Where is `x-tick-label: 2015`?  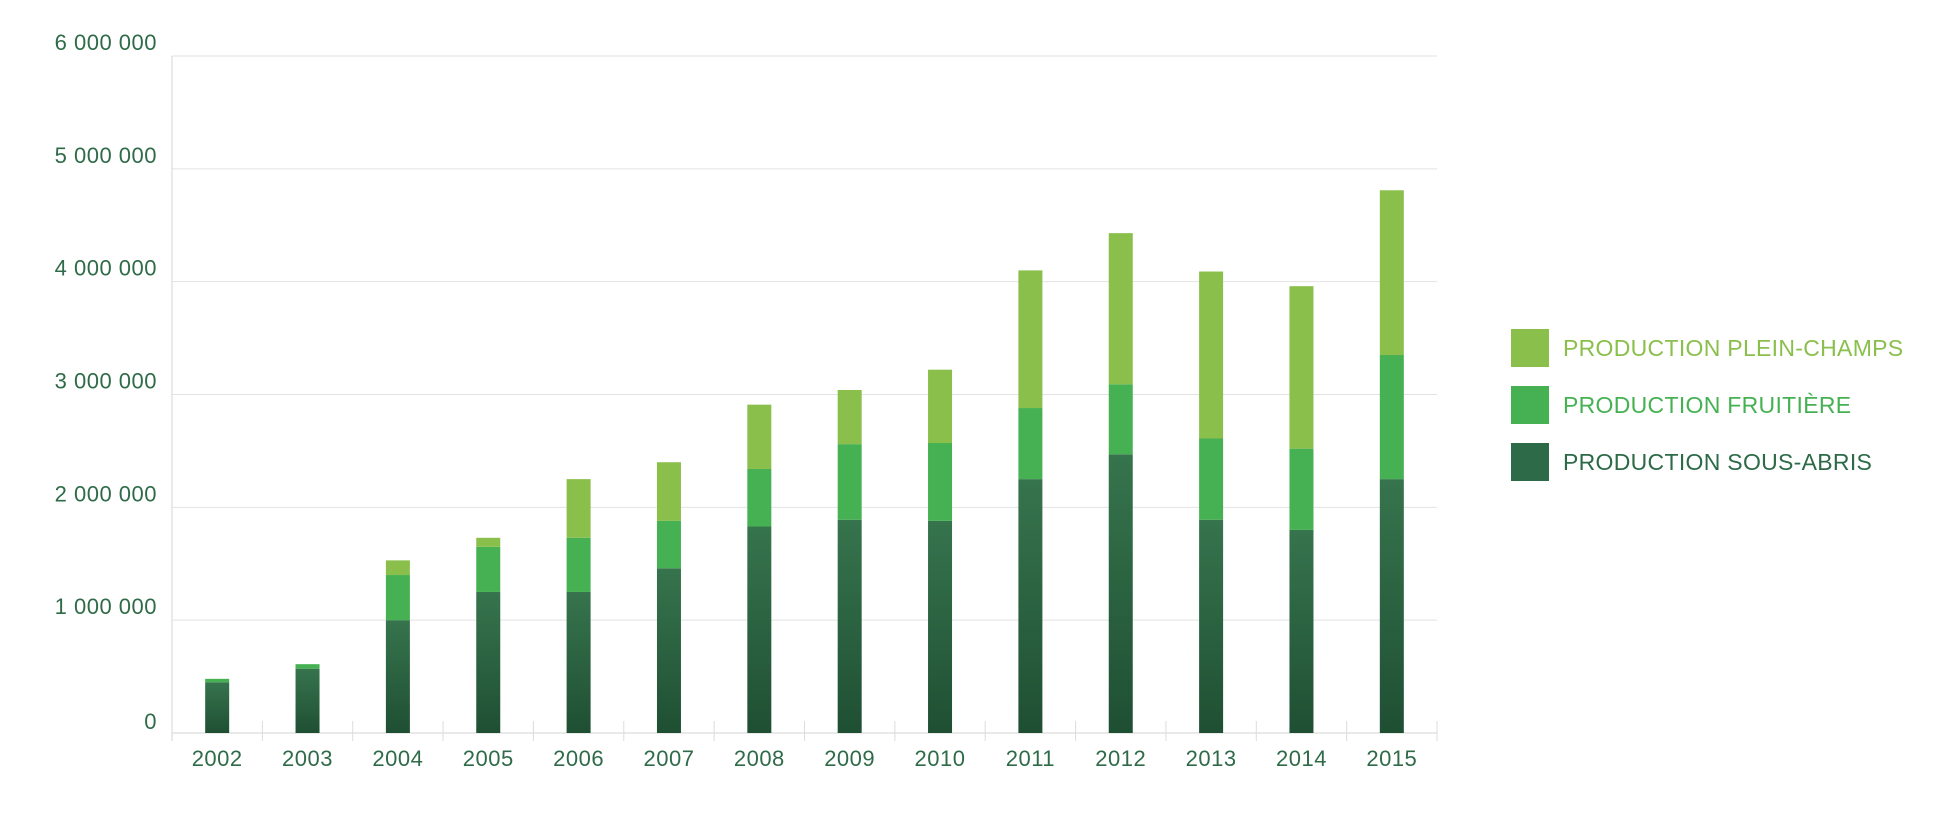
x-tick-label: 2015 is located at coordinates (1391, 758).